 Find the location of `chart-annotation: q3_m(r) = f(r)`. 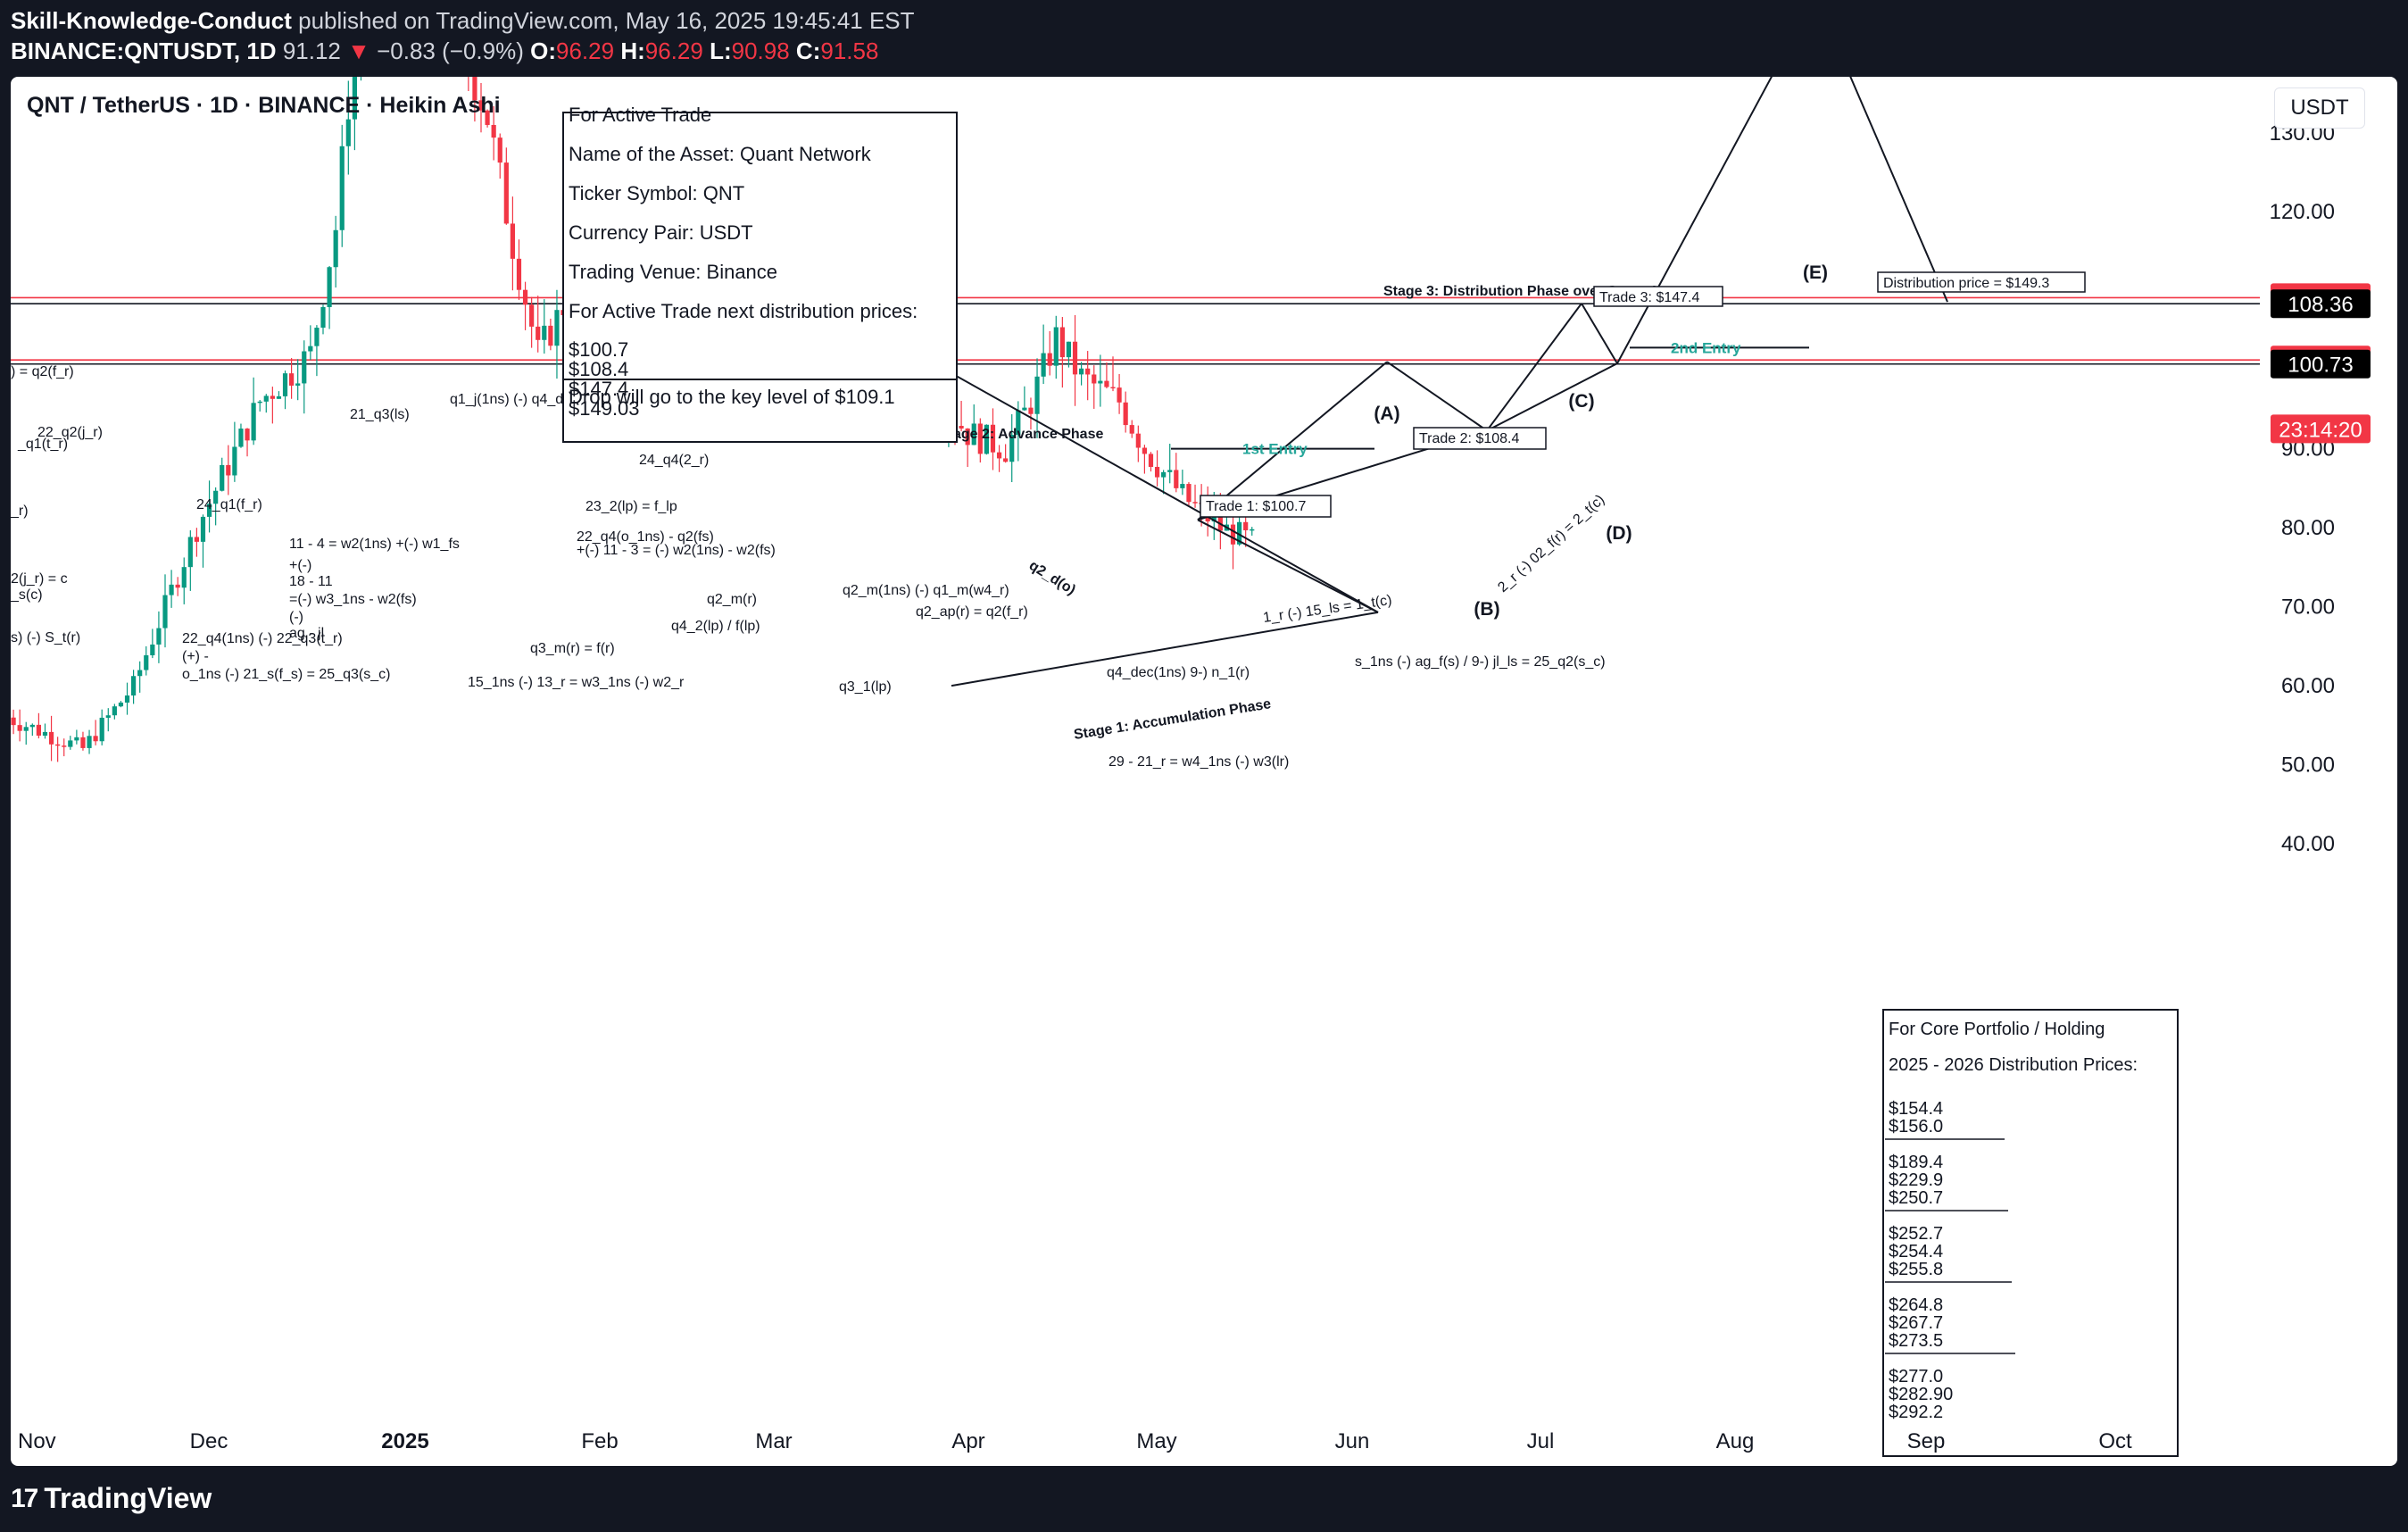

chart-annotation: q3_m(r) = f(r) is located at coordinates (572, 648).